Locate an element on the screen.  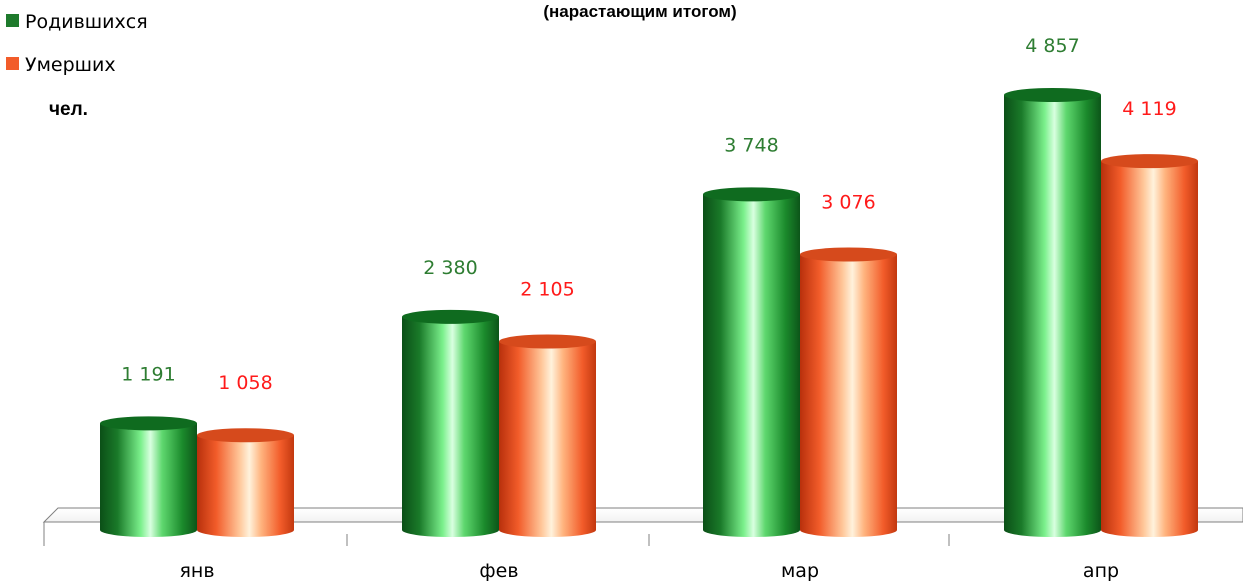
x-tick-label-0: янв is located at coordinates (196, 570).